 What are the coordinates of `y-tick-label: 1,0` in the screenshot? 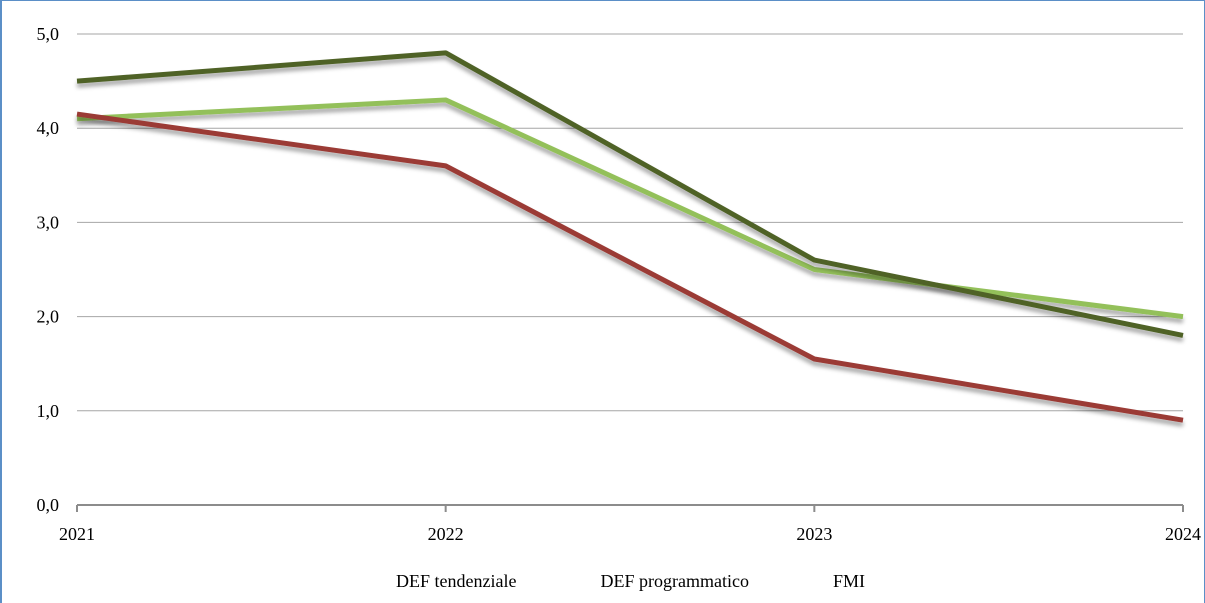 It's located at (48, 411).